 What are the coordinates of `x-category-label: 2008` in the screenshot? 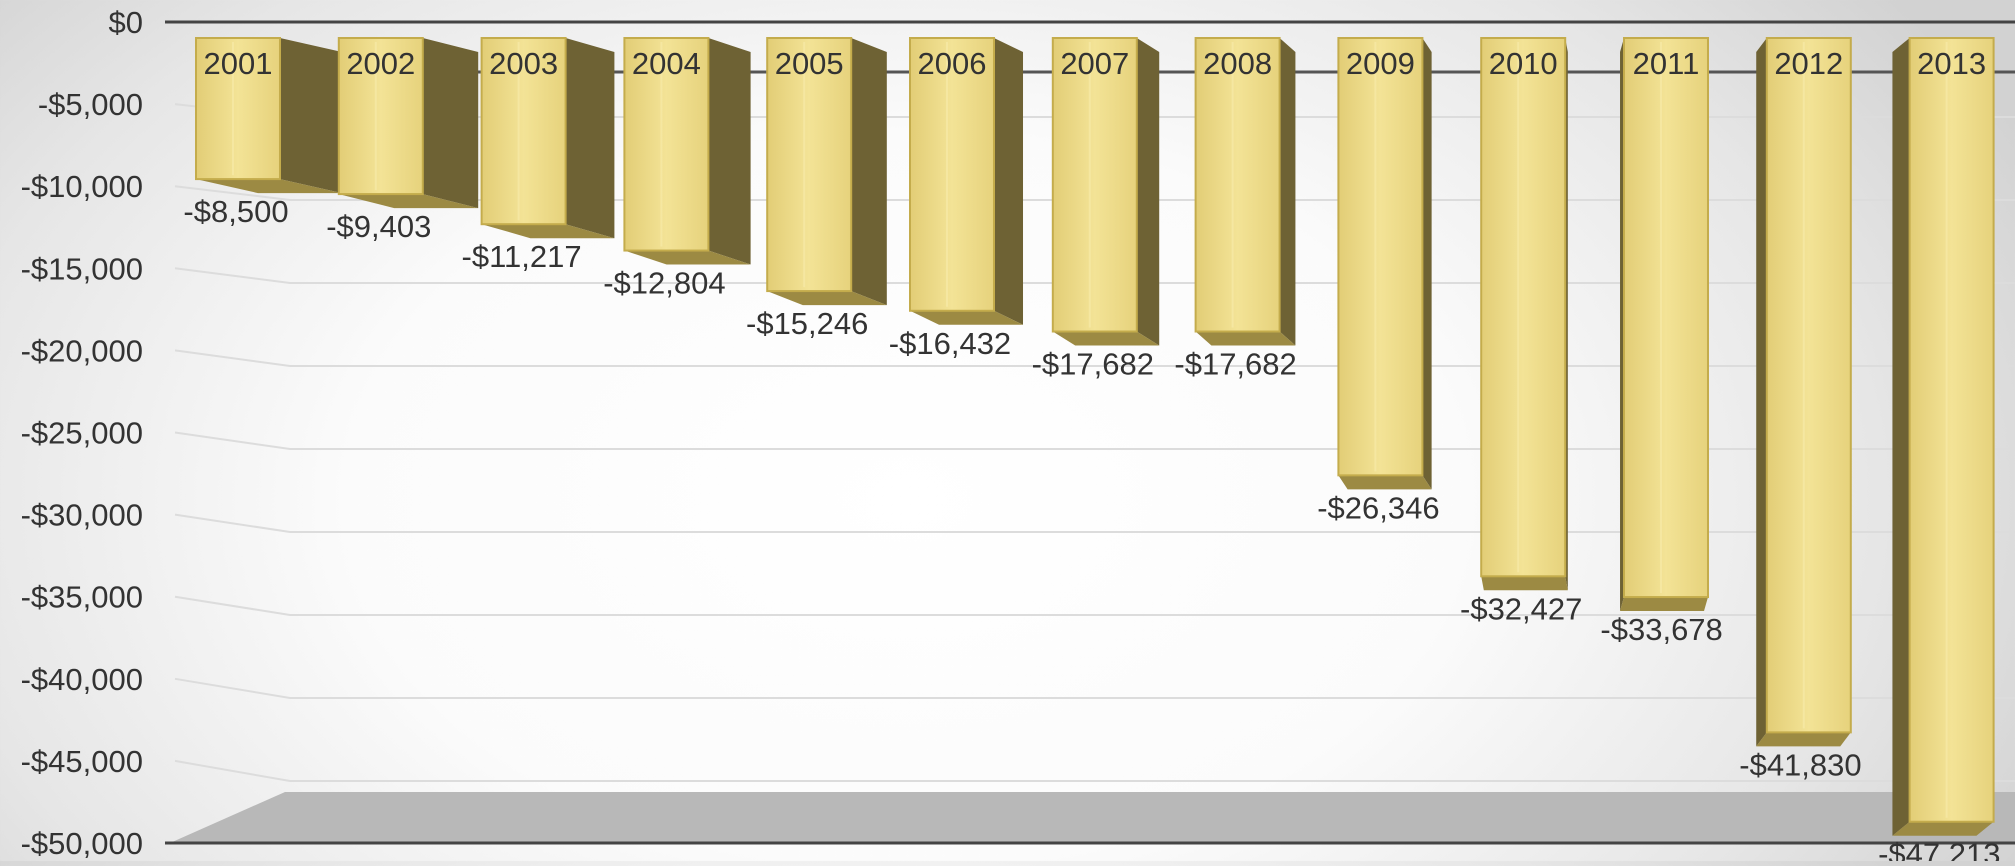 It's located at (1237, 63).